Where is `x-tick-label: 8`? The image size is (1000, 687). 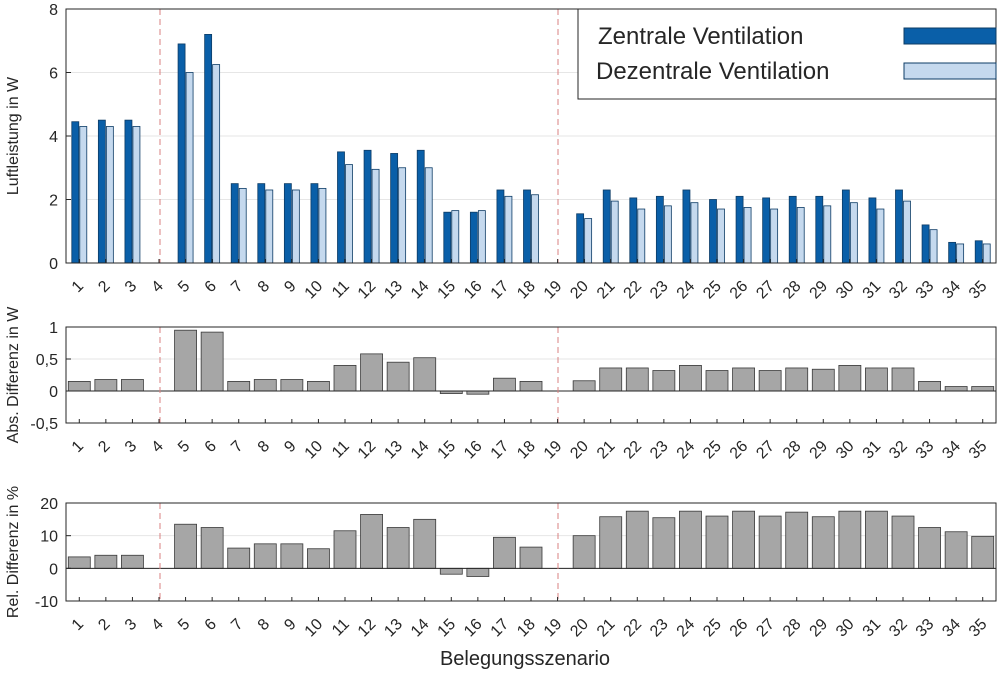 x-tick-label: 8 is located at coordinates (264, 447).